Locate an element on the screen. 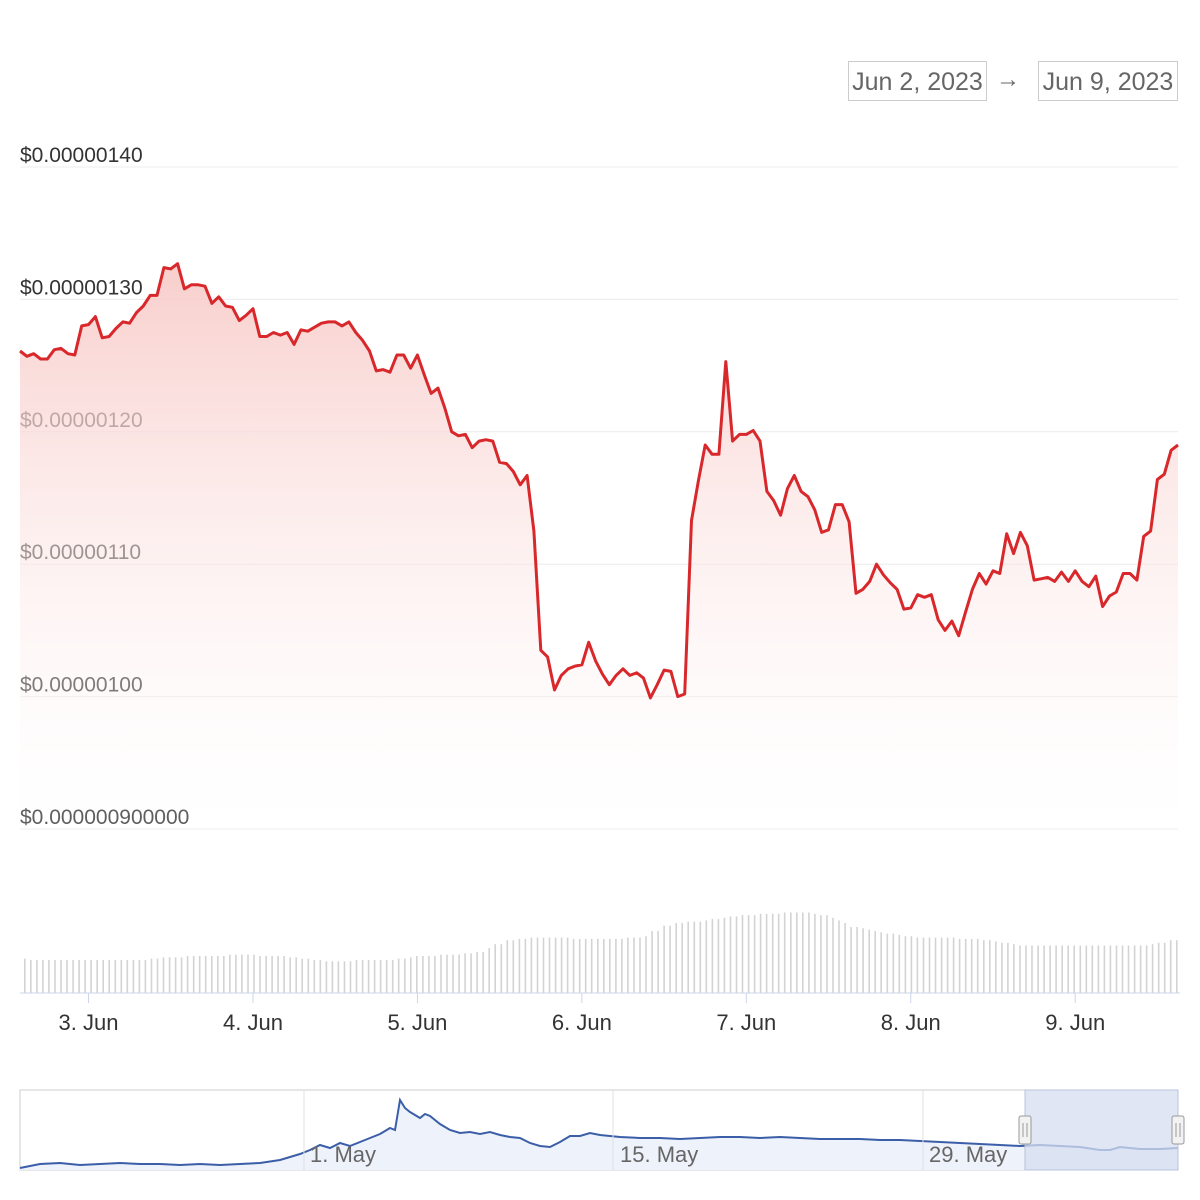  date-to-input: Jun 9, 2023 is located at coordinates (1108, 81).